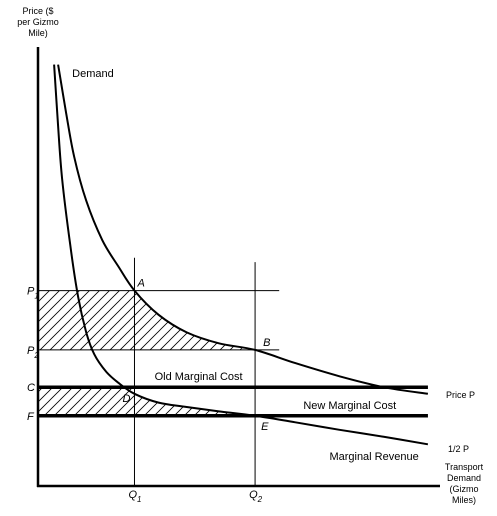 The height and width of the screenshot is (516, 497). I want to click on demand-end-label: Price P, so click(460, 395).